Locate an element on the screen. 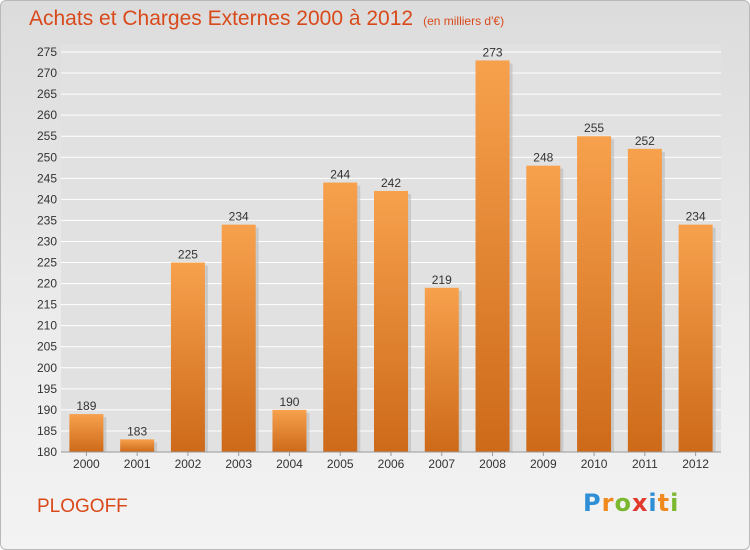 The image size is (750, 550). x-tick-label: 2004 is located at coordinates (289, 464).